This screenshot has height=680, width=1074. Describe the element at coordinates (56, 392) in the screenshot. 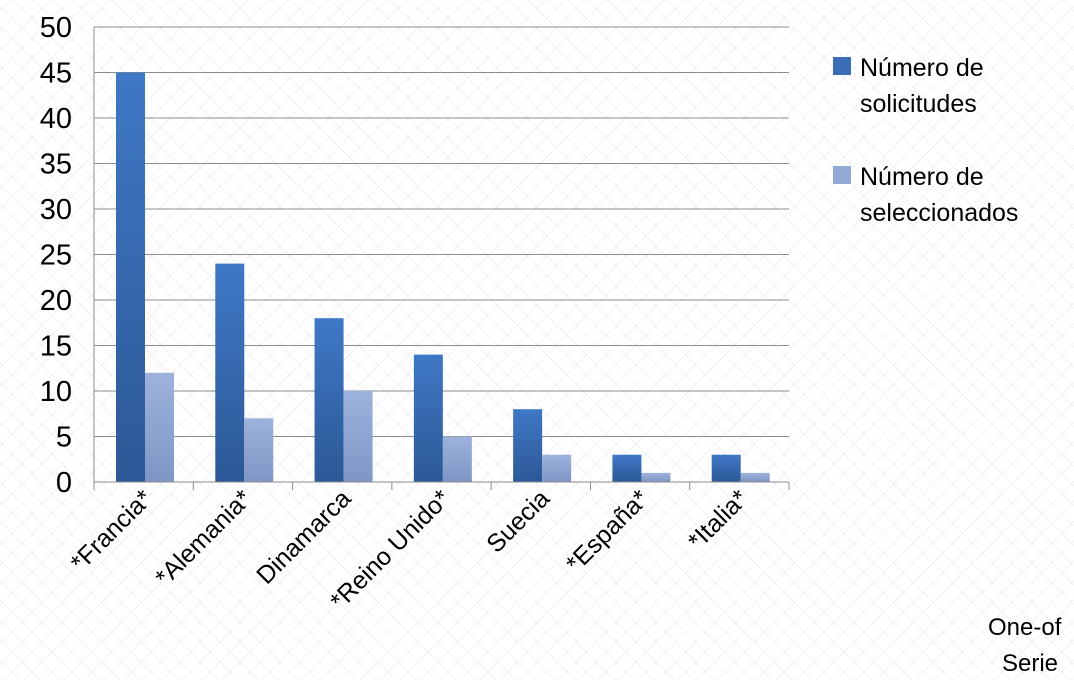

I see `y-tick-label: 10` at that location.